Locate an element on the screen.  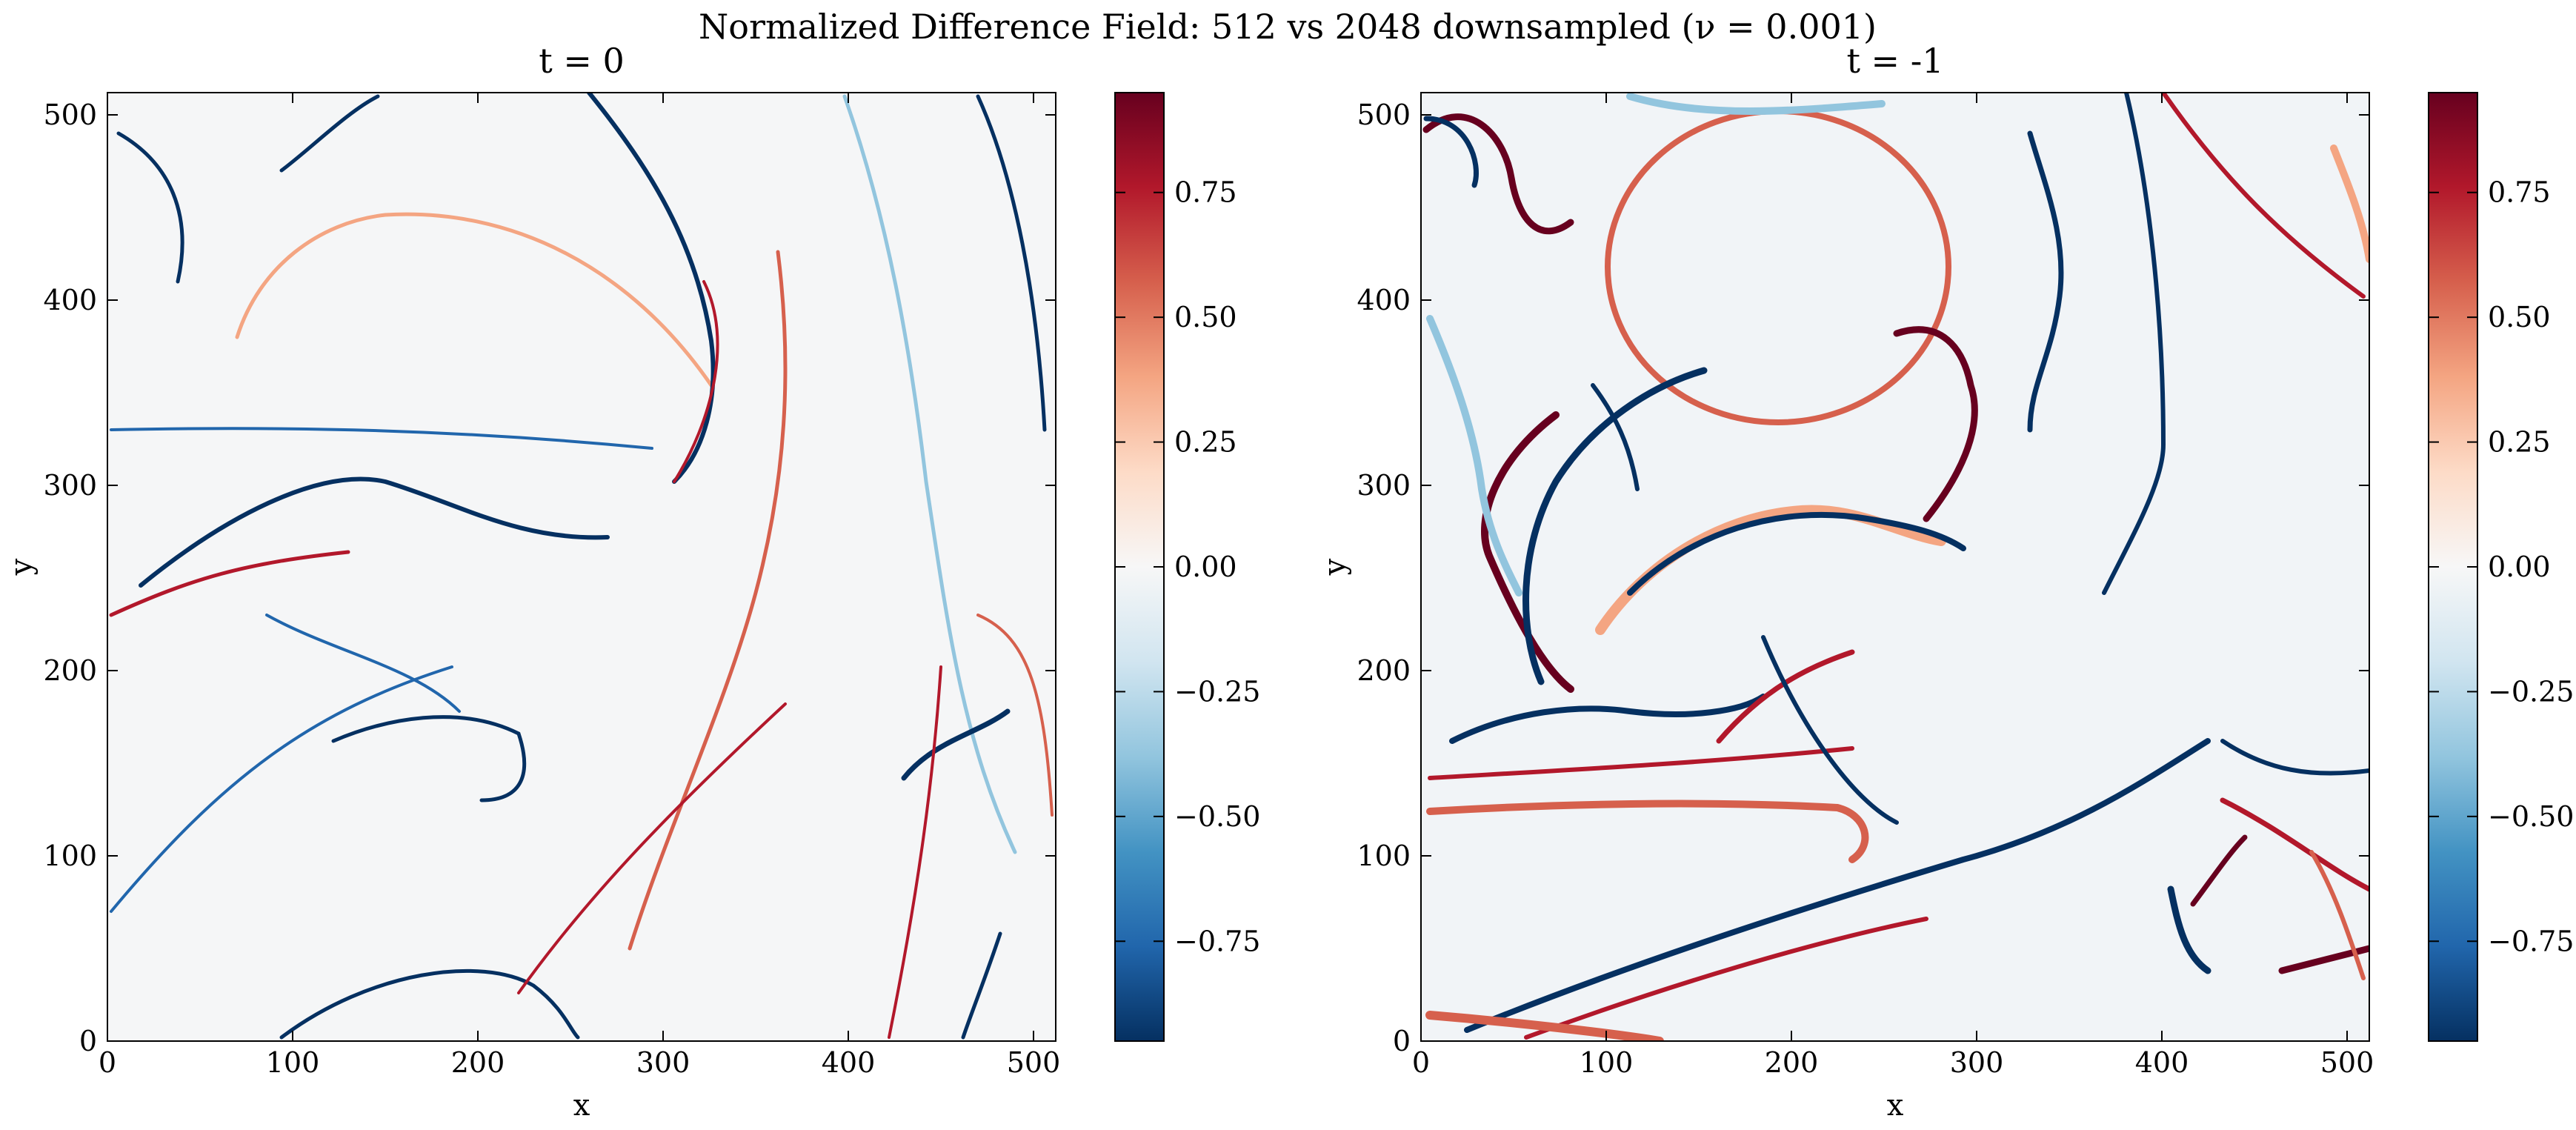
y-tick-label: 100 is located at coordinates (70, 856).